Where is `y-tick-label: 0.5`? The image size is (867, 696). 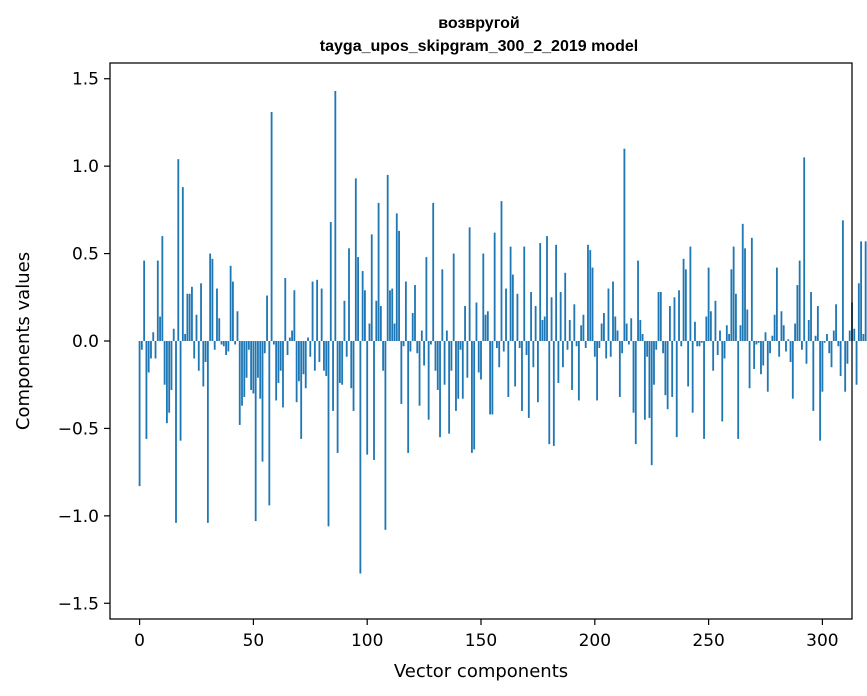
y-tick-label: 0.5 is located at coordinates (85, 255).